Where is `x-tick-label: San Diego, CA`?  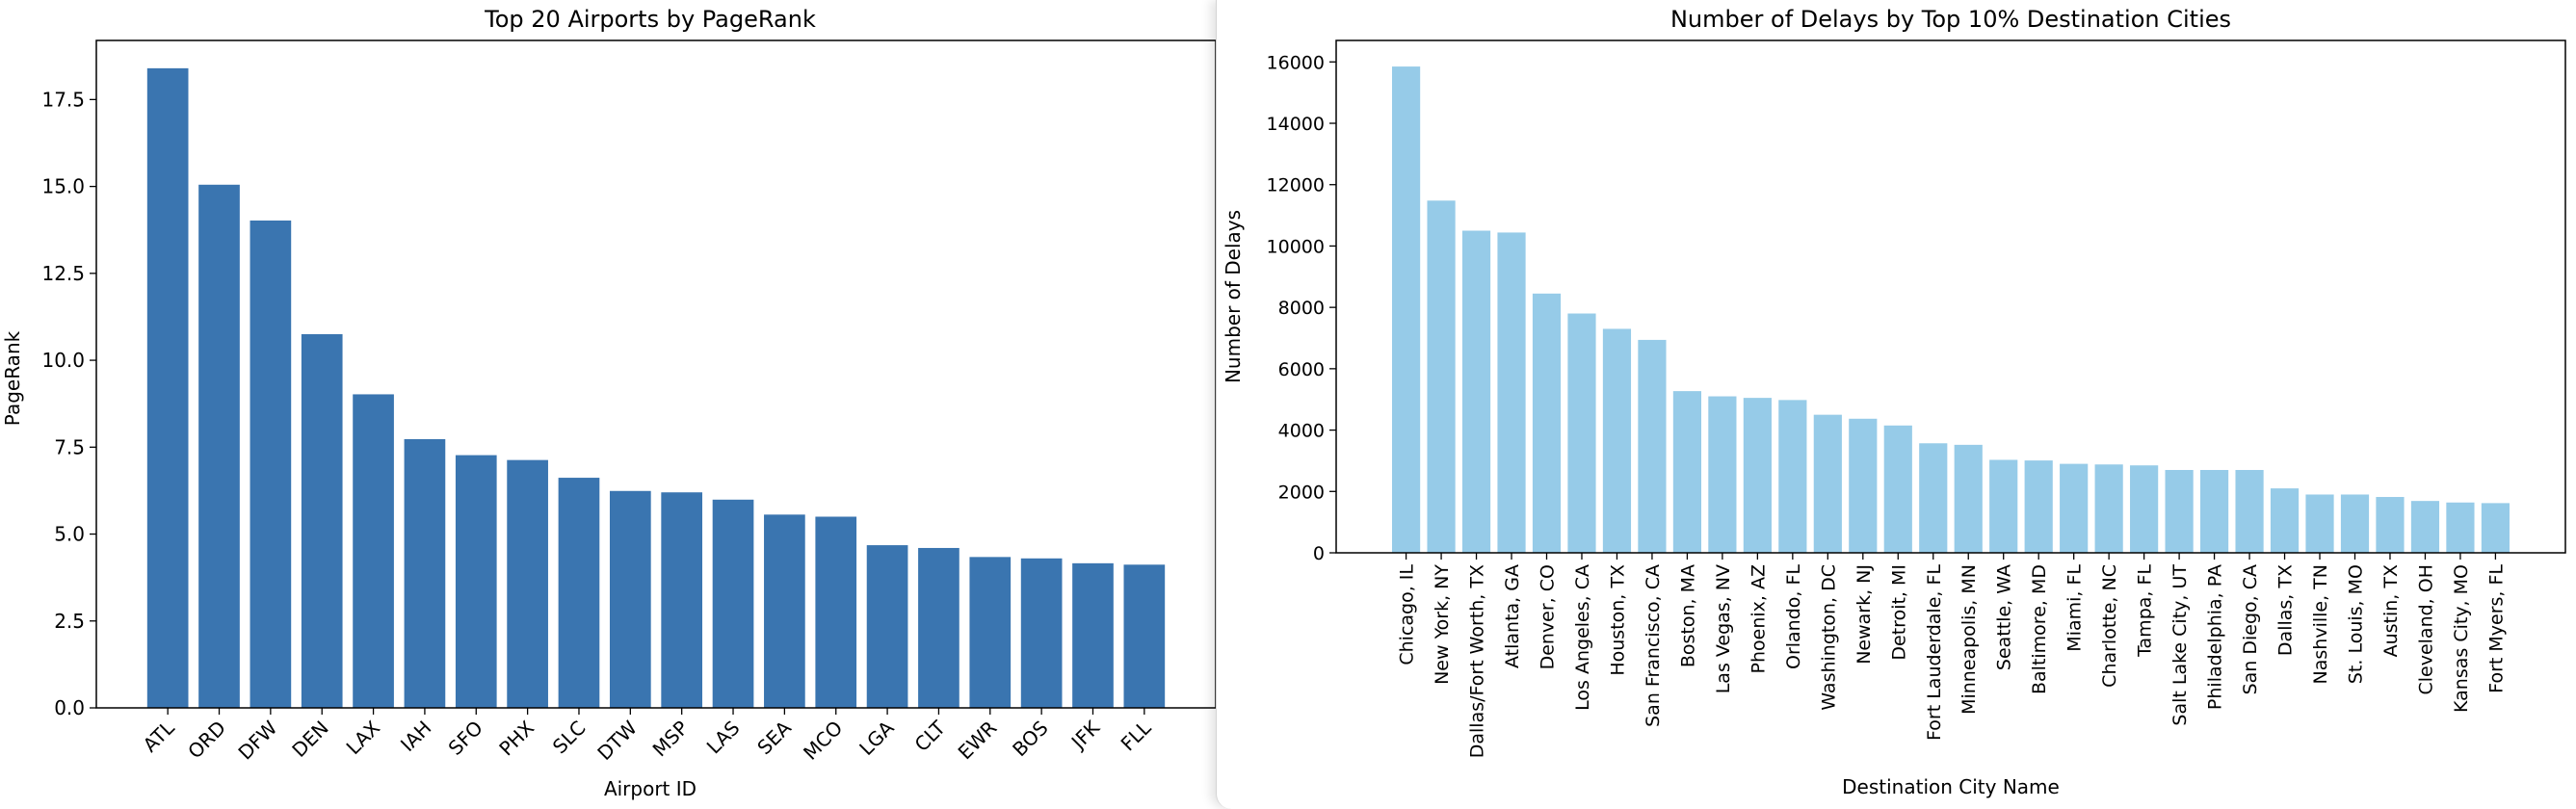 x-tick-label: San Diego, CA is located at coordinates (2250, 629).